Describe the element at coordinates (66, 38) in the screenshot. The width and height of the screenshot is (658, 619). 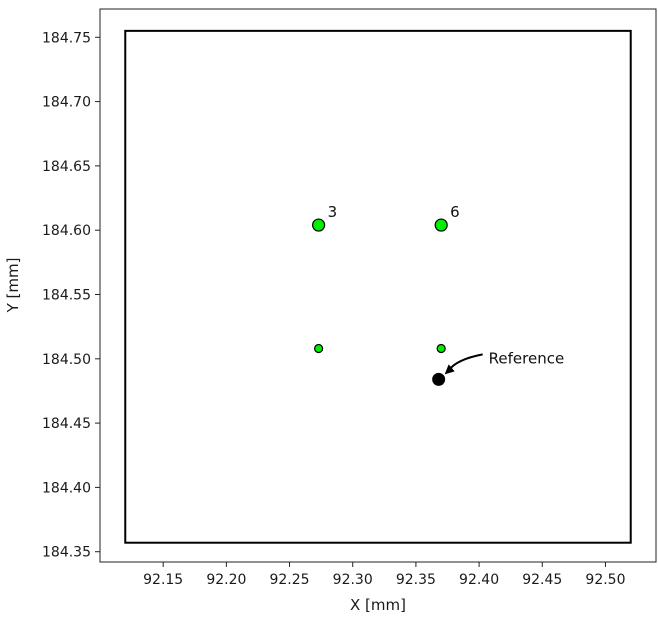
I see `y-tick-label: 184.75` at that location.